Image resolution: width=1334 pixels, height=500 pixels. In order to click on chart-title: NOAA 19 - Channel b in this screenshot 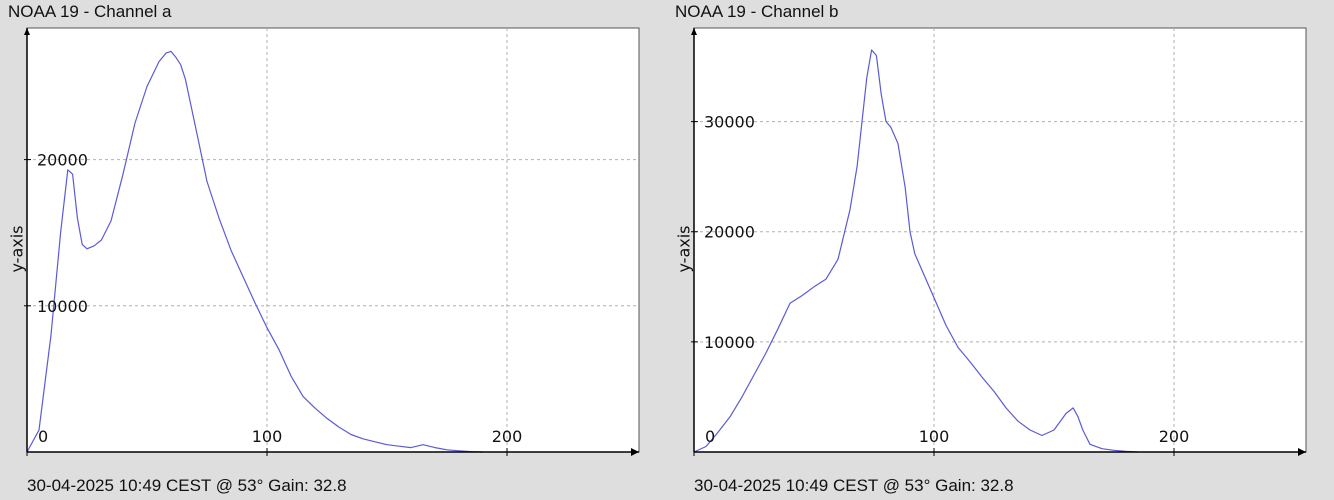, I will do `click(757, 11)`.